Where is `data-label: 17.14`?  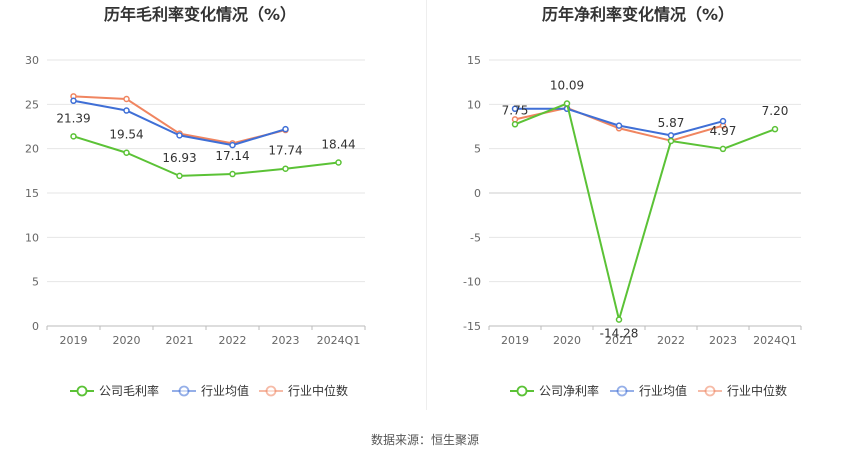
data-label: 17.14 is located at coordinates (232, 156).